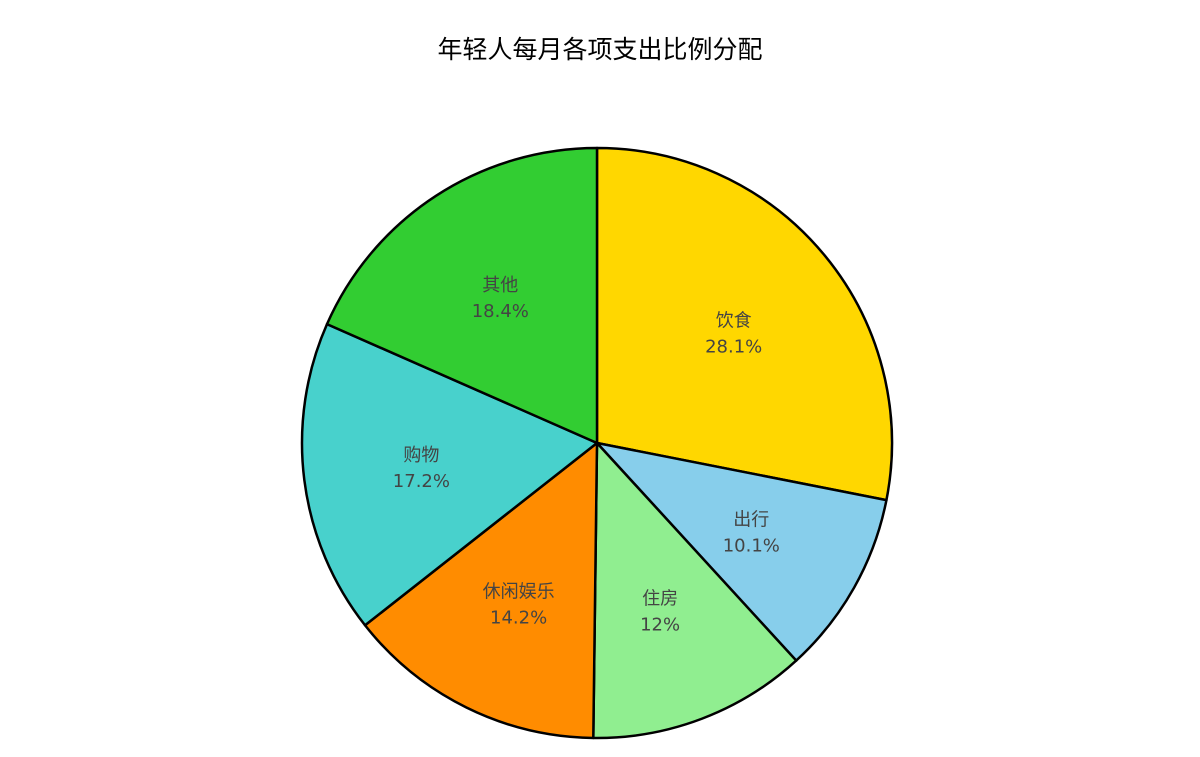  I want to click on slice-label-2: 住房, so click(660, 598).